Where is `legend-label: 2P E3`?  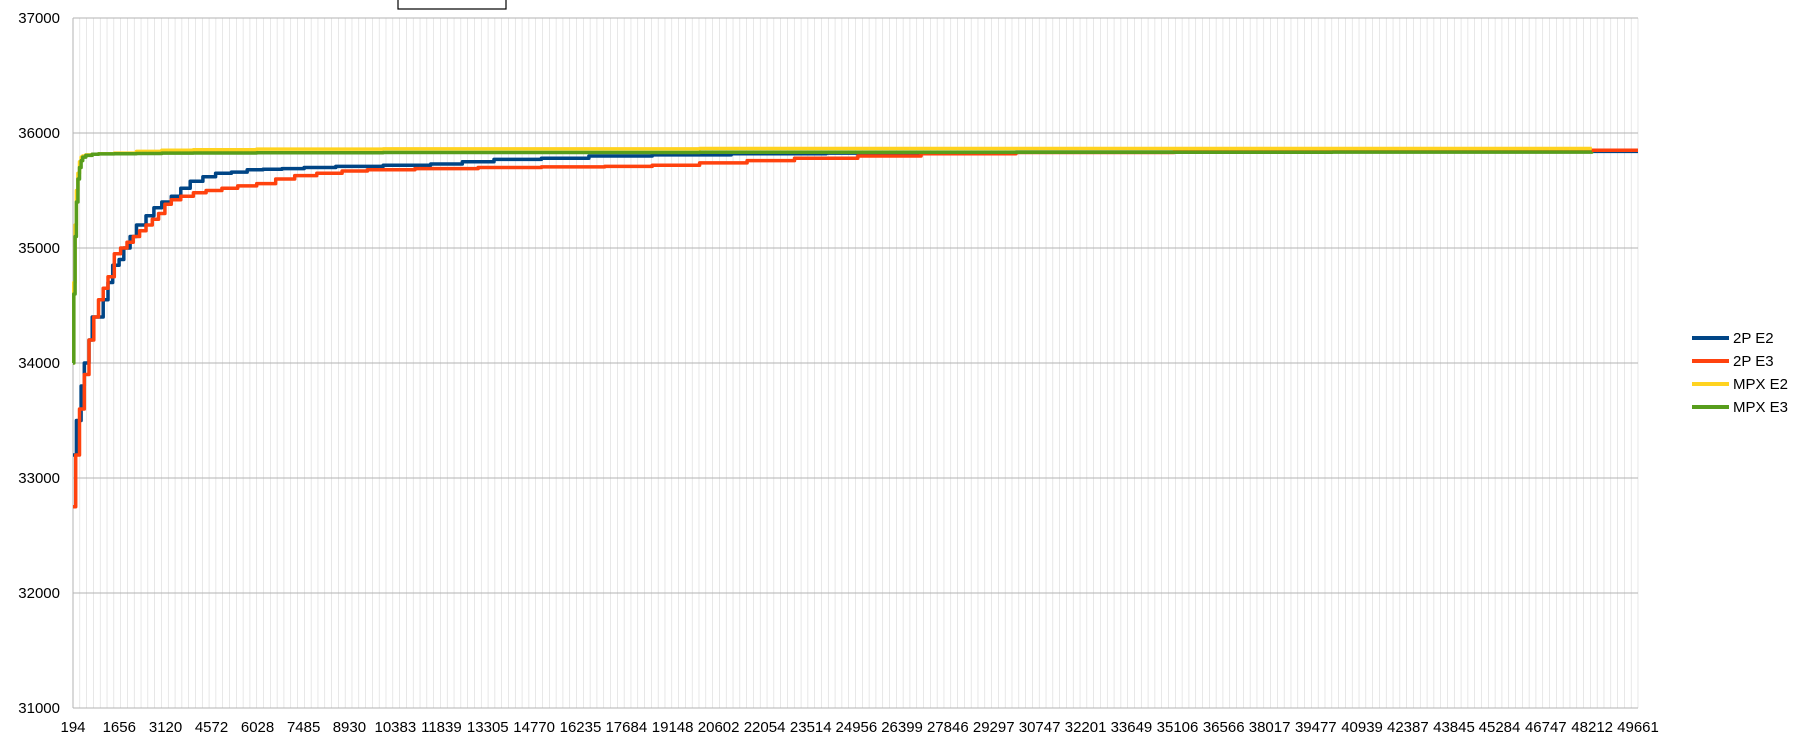
legend-label: 2P E3 is located at coordinates (1753, 361).